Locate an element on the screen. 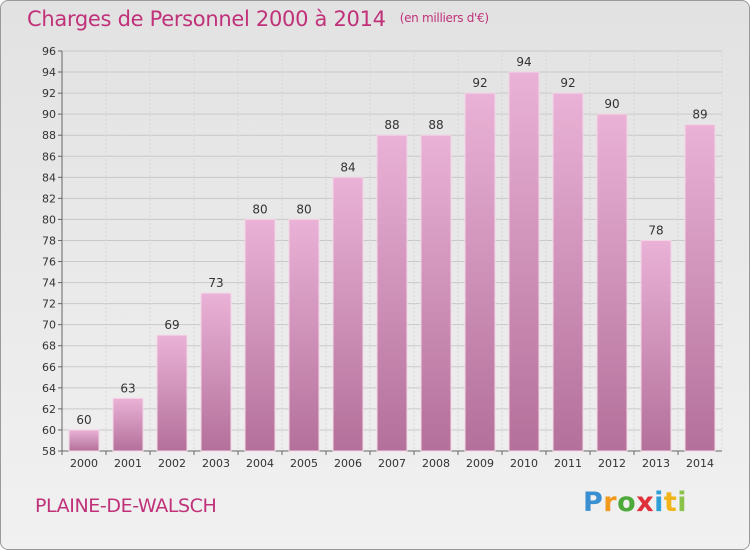 Image resolution: width=750 pixels, height=550 pixels. bar-value-label: 89 is located at coordinates (699, 115).